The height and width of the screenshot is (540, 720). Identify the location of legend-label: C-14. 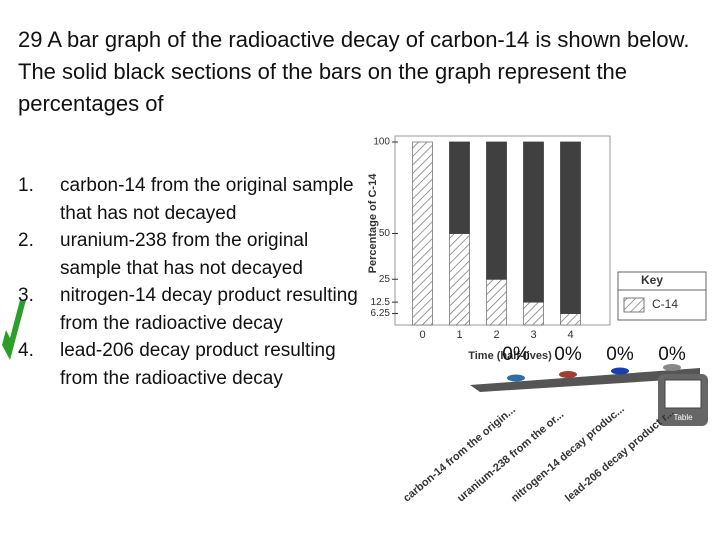
(665, 304).